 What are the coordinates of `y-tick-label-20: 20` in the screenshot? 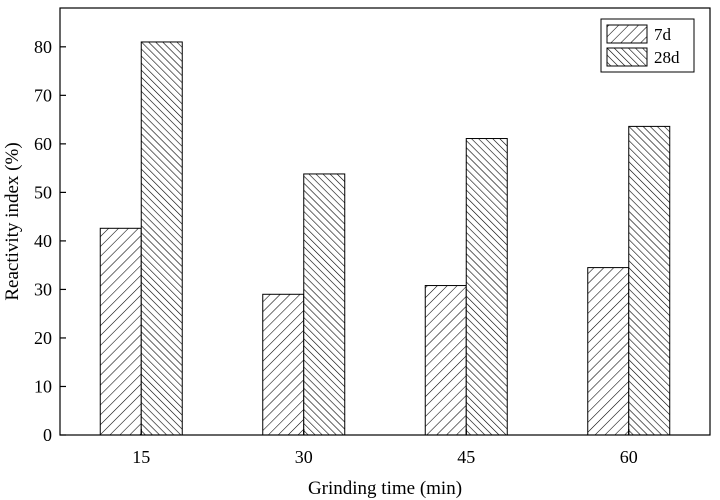 It's located at (43, 338).